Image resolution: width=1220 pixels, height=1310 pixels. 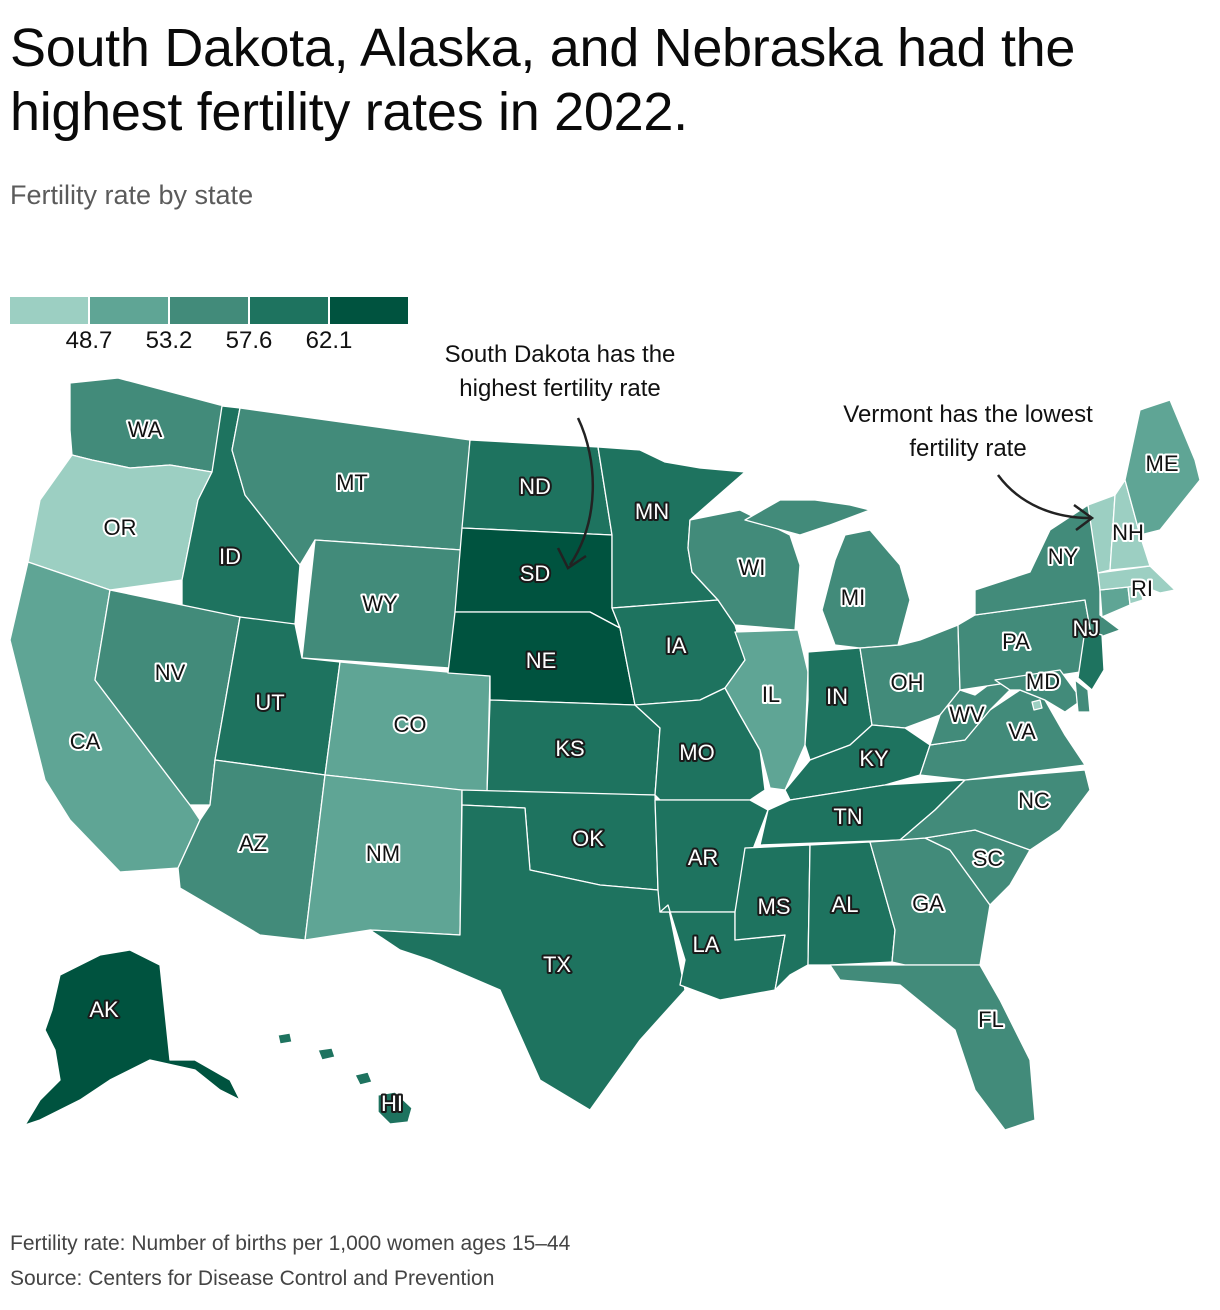 I want to click on state-FL, so click(x=932, y=1047).